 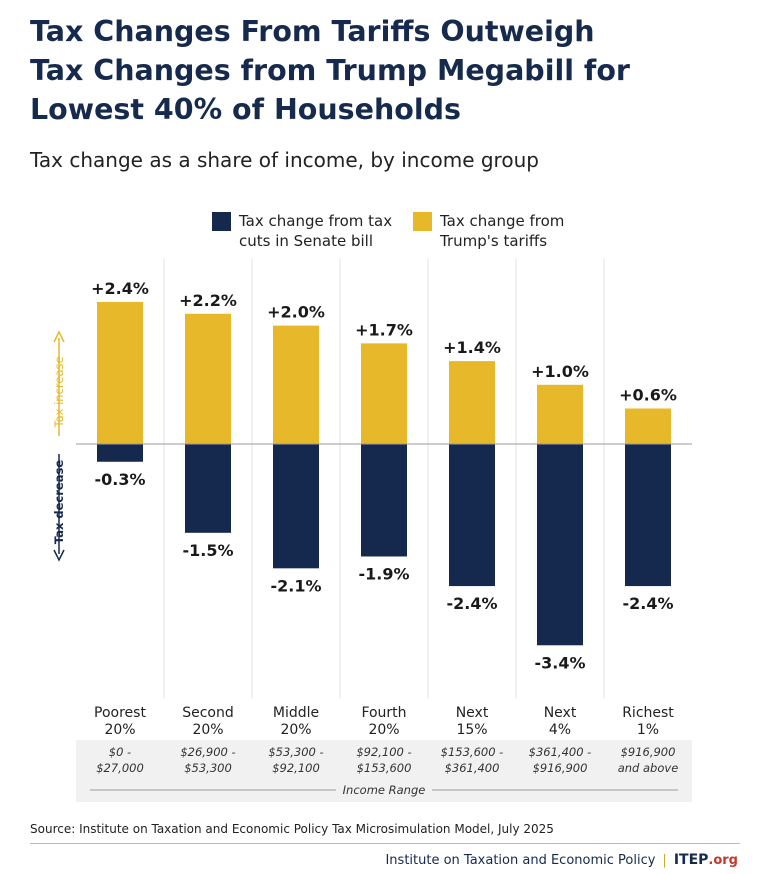 What do you see at coordinates (312, 31) in the screenshot?
I see `title-line: Tax Changes From Tariffs Outweigh` at bounding box center [312, 31].